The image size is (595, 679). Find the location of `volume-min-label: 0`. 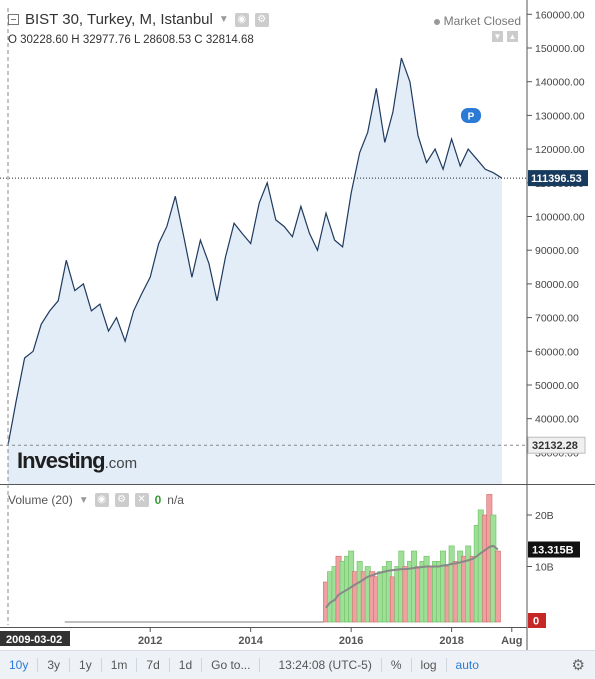

volume-min-label: 0 is located at coordinates (536, 622).